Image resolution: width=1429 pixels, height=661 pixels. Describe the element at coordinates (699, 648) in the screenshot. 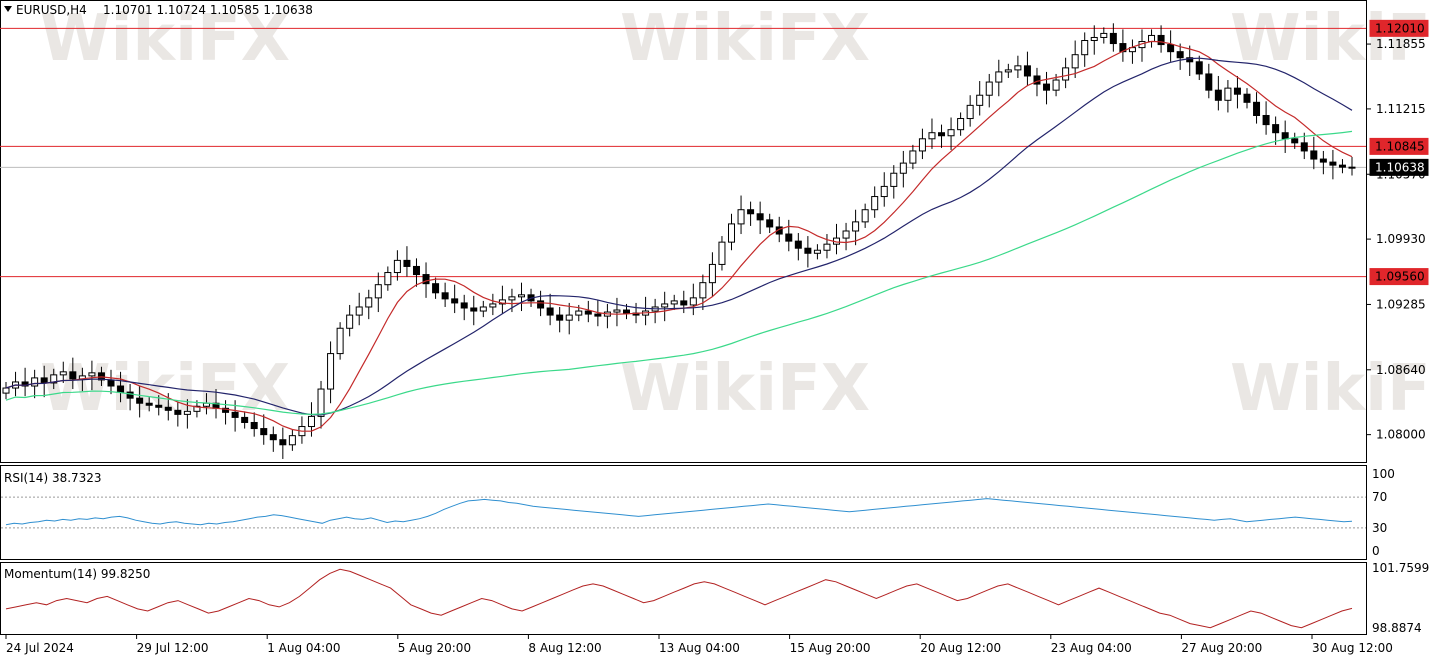

I see `time-tick-label: 13 Aug 04:00` at that location.